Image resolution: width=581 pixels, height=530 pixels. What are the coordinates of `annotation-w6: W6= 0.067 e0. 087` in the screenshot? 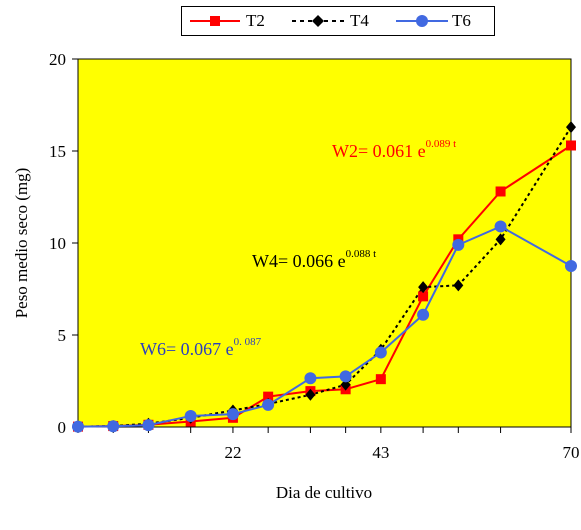 It's located at (201, 348).